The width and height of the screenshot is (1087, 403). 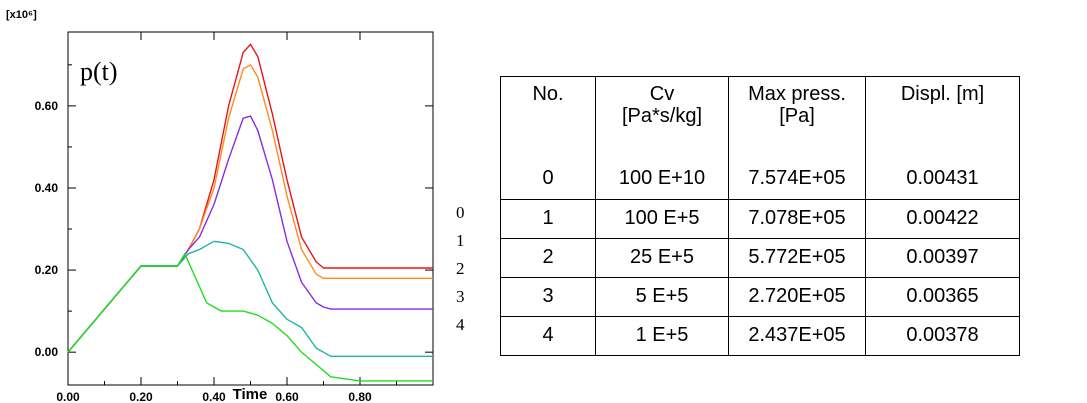 I want to click on header-cv: Cv [Pa*s/kg], so click(x=662, y=117).